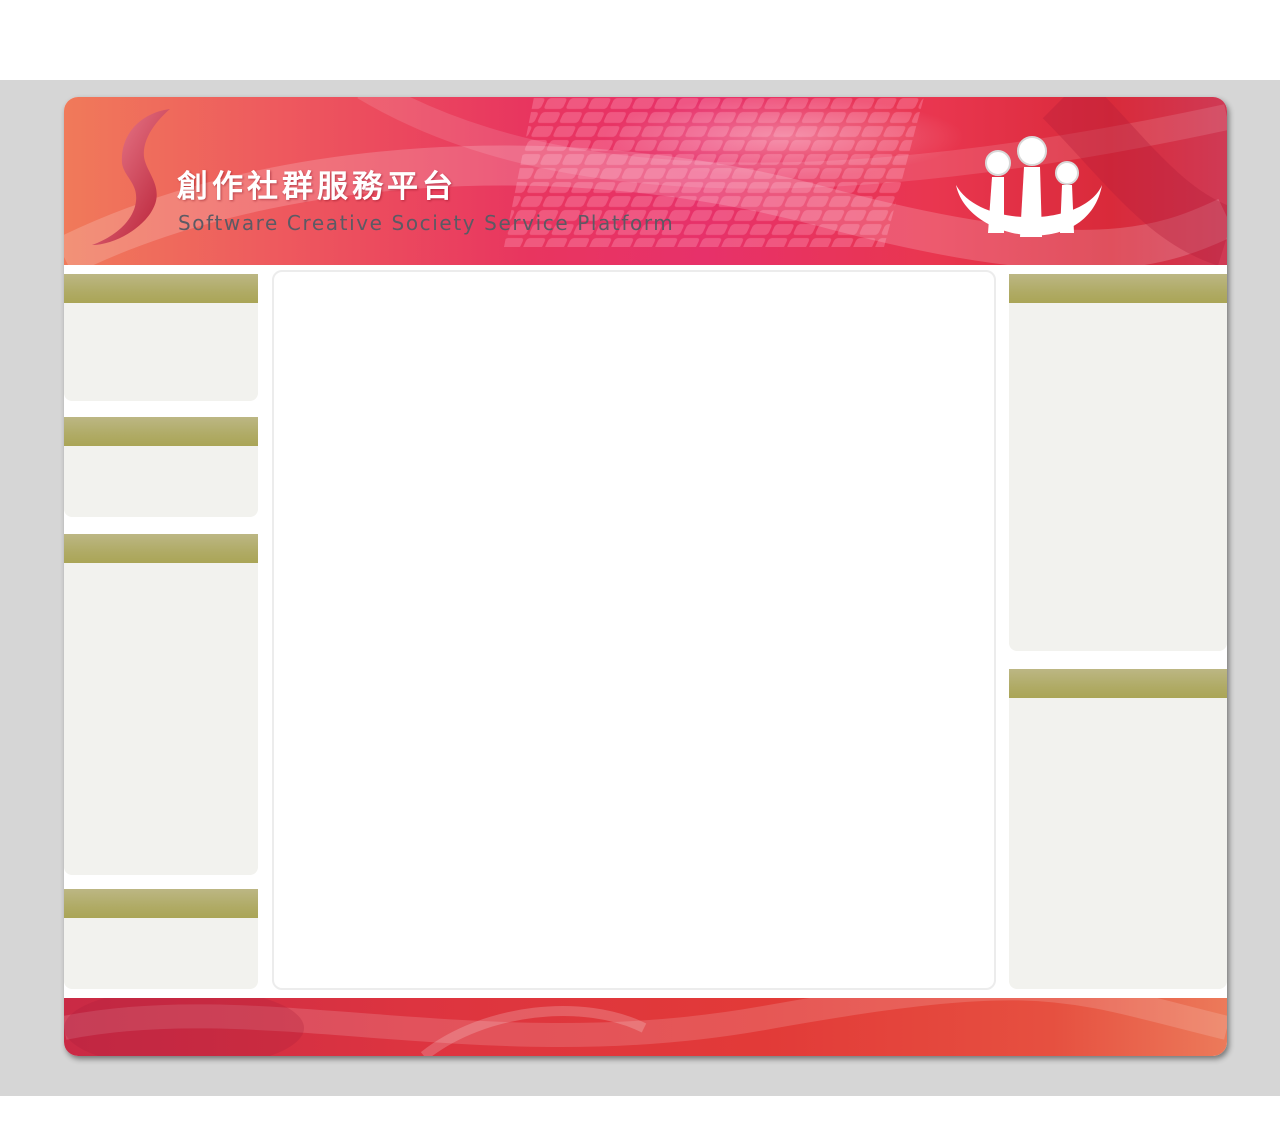 Image resolution: width=1280 pixels, height=1131 pixels. I want to click on swoosh-s-logo-icon, so click(131, 177).